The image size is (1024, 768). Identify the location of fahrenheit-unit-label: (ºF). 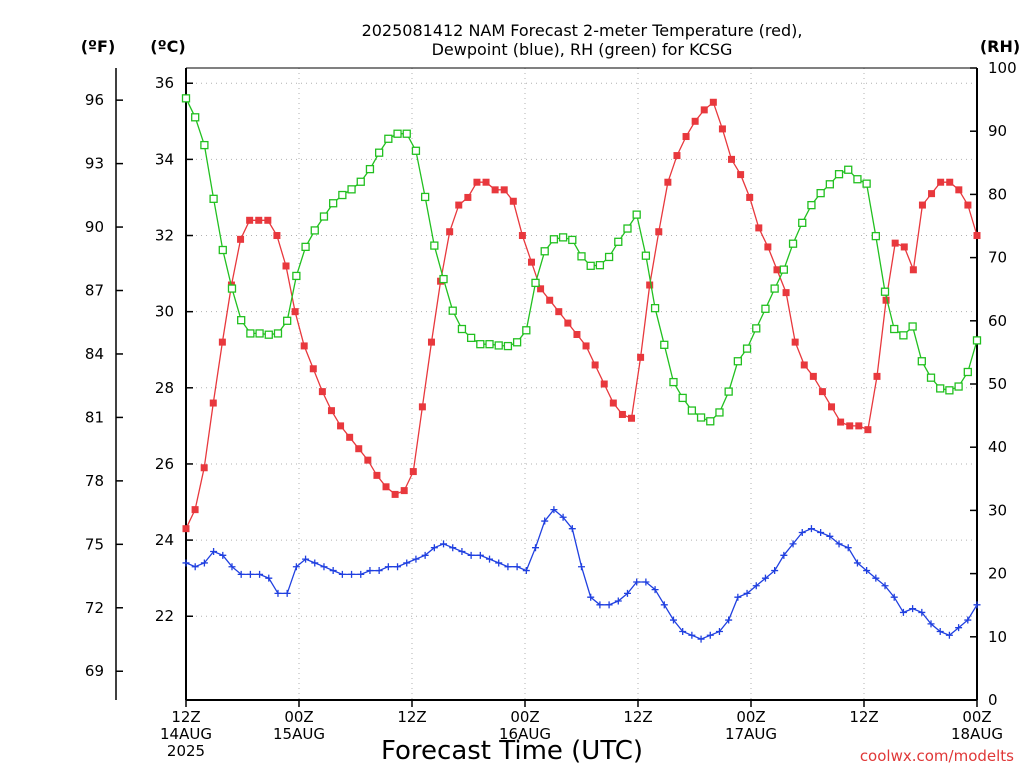
(98, 46).